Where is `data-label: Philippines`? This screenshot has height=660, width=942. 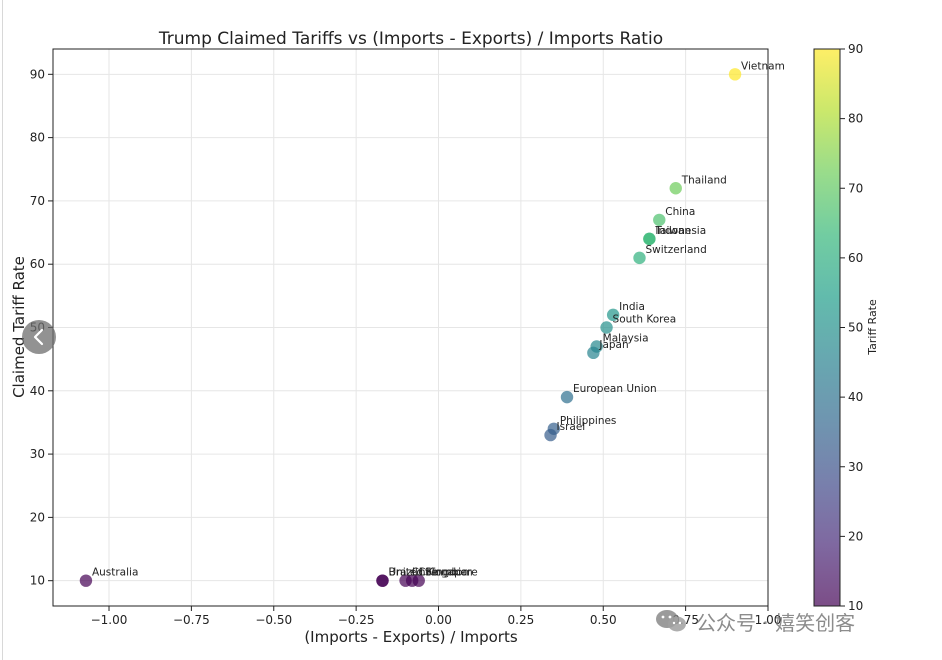
data-label: Philippines is located at coordinates (588, 421).